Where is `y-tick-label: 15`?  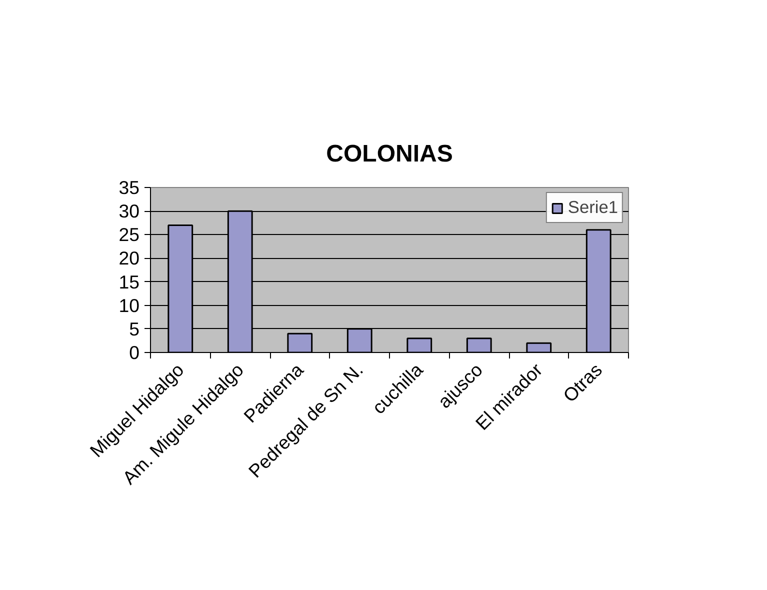 y-tick-label: 15 is located at coordinates (129, 281).